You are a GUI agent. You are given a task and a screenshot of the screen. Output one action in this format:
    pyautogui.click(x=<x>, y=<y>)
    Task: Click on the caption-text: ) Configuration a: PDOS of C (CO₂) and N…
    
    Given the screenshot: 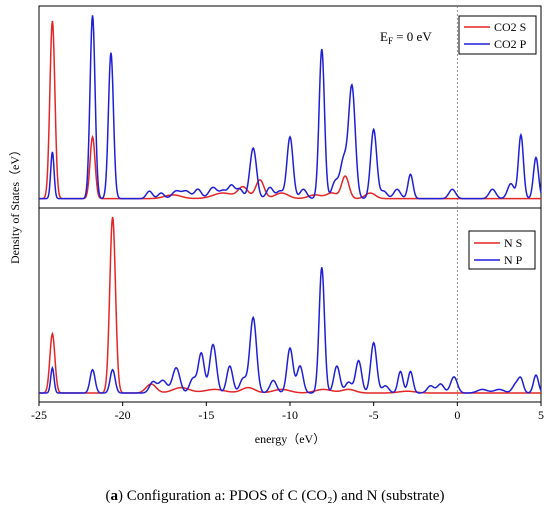 What is the action you would take?
    pyautogui.click(x=281, y=496)
    